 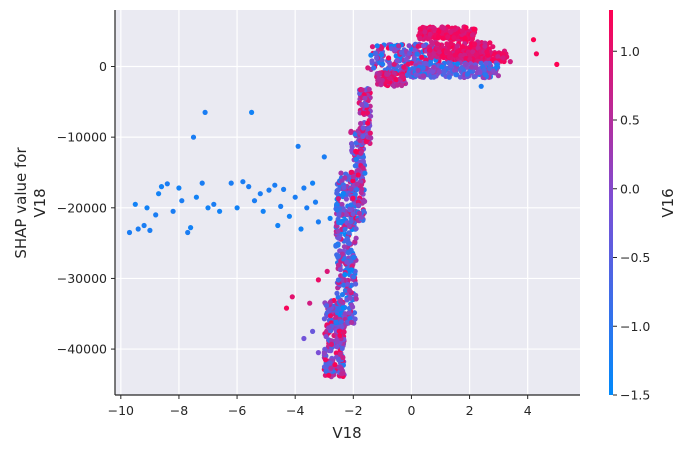 What do you see at coordinates (630, 51) in the screenshot?
I see `colorbar-tick-label: 1.0` at bounding box center [630, 51].